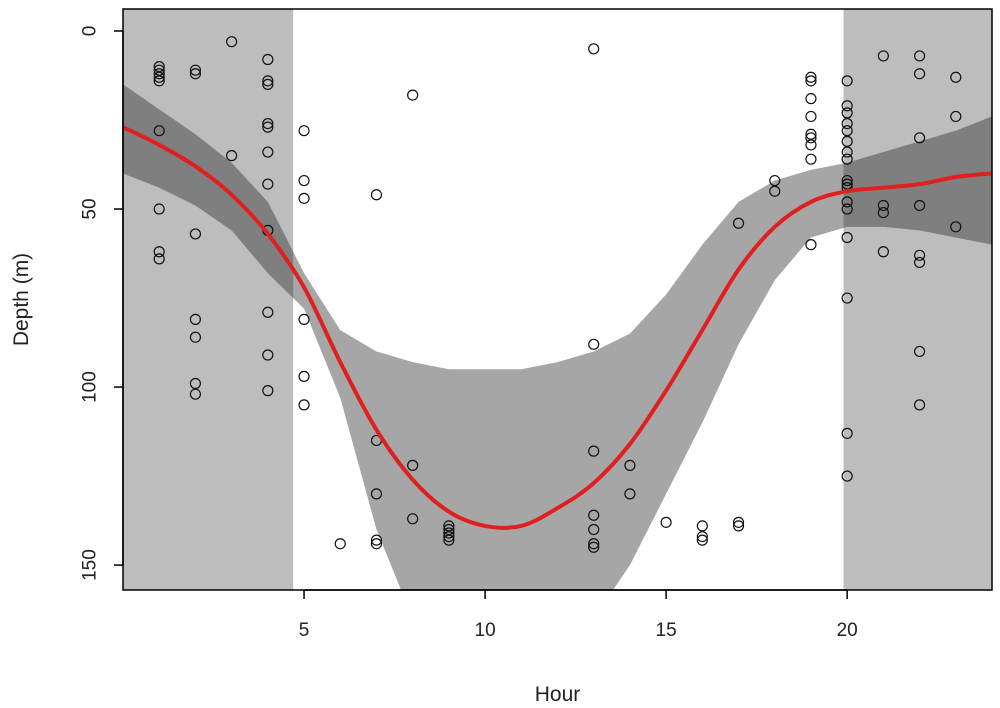 The width and height of the screenshot is (1000, 708). I want to click on y-tick-label-3: 150, so click(90, 565).